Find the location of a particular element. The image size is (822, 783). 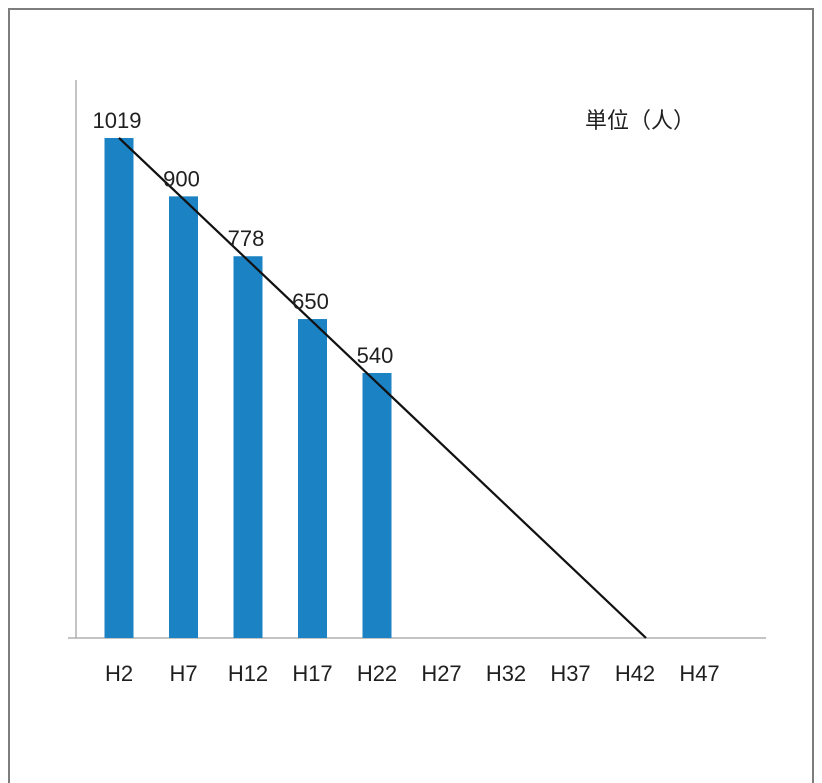

category-label-H42: H42 is located at coordinates (635, 673).